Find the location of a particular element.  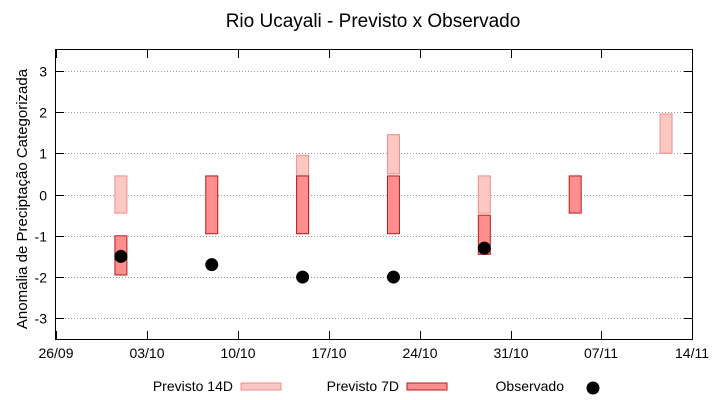

x-tick-label: 24/10 is located at coordinates (419, 353).